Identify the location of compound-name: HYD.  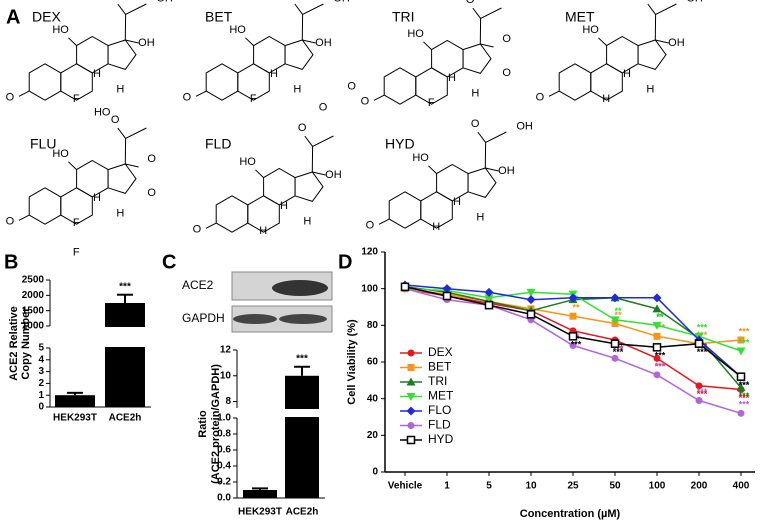
(400, 144).